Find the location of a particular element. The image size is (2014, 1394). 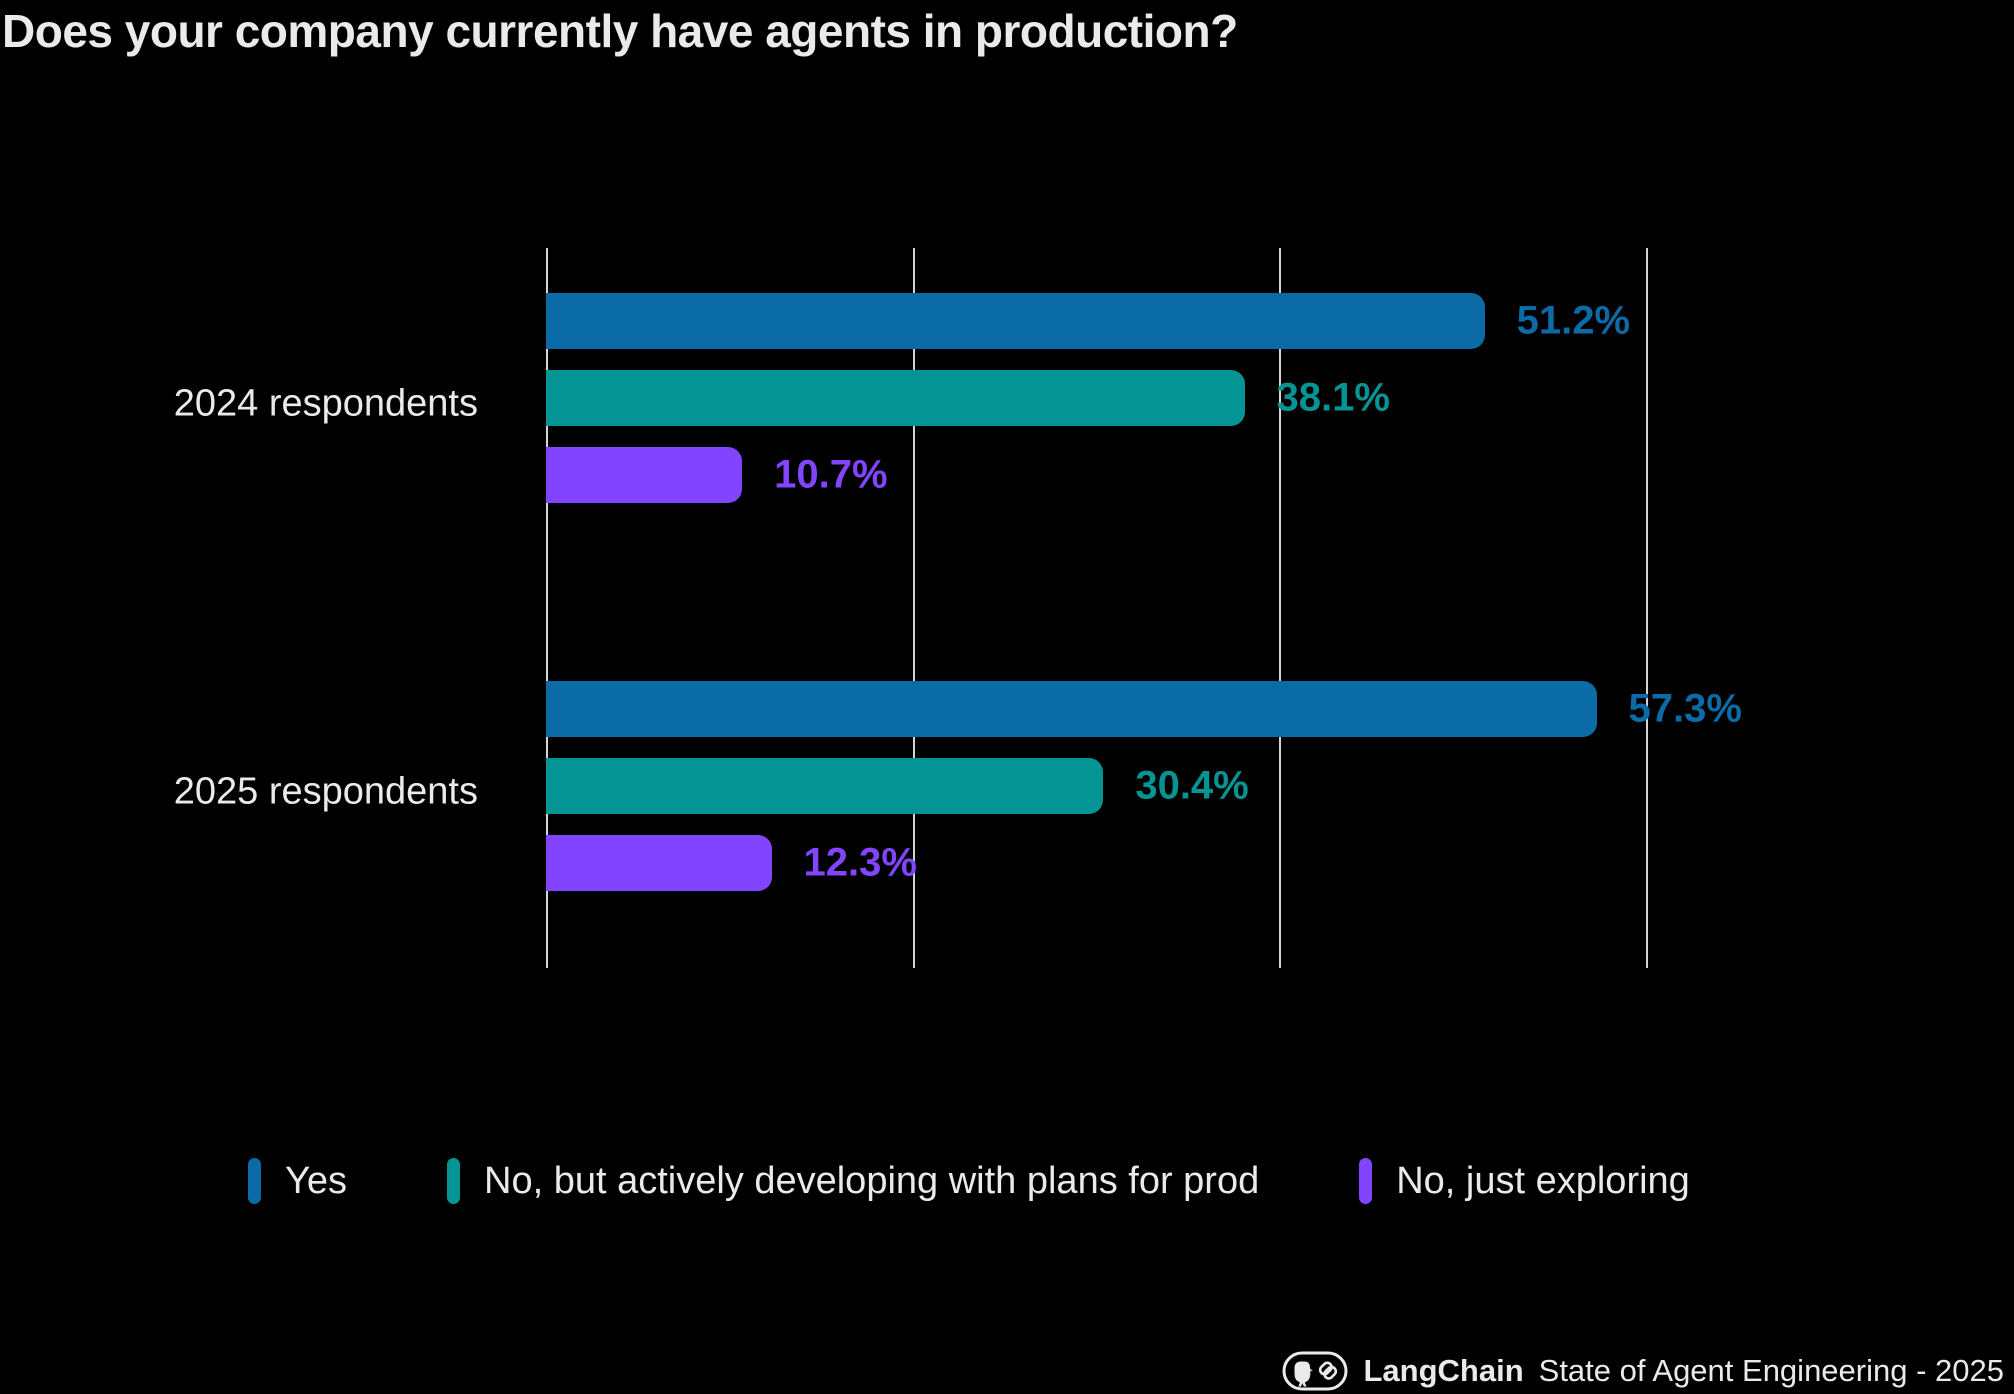

bar-2024-yes is located at coordinates (1015, 321).